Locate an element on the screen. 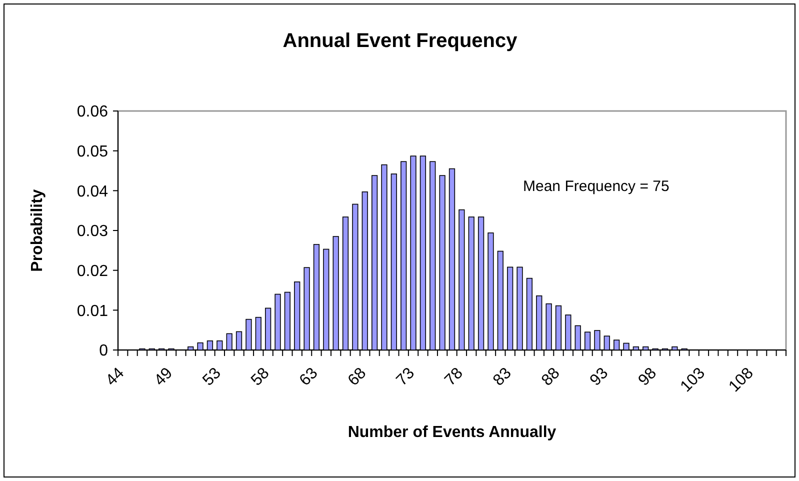 The image size is (799, 481). x-tick-label: 53 is located at coordinates (212, 377).